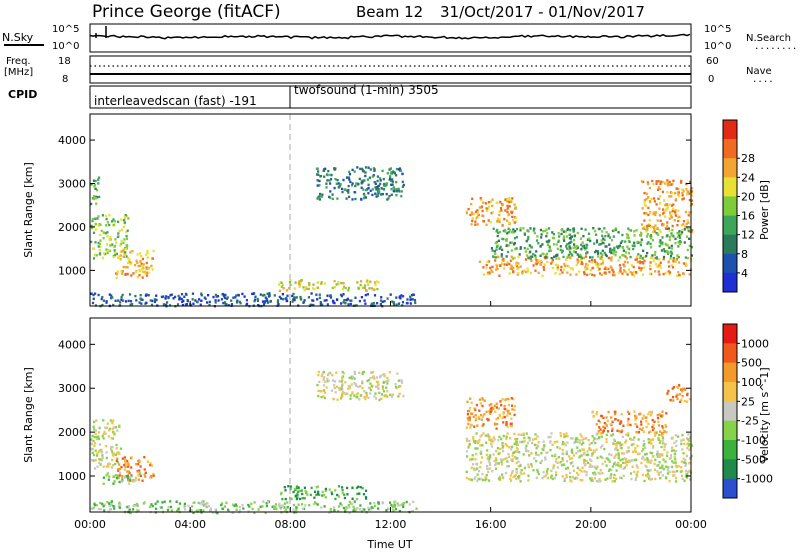 This screenshot has width=800, height=554. What do you see at coordinates (753, 440) in the screenshot?
I see `colorbar-tick-label: -100` at bounding box center [753, 440].